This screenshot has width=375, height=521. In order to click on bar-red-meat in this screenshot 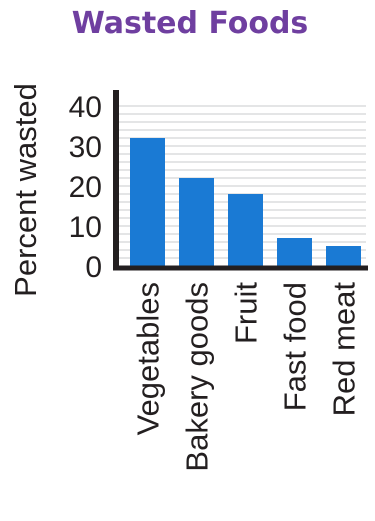, I will do `click(343, 256)`.